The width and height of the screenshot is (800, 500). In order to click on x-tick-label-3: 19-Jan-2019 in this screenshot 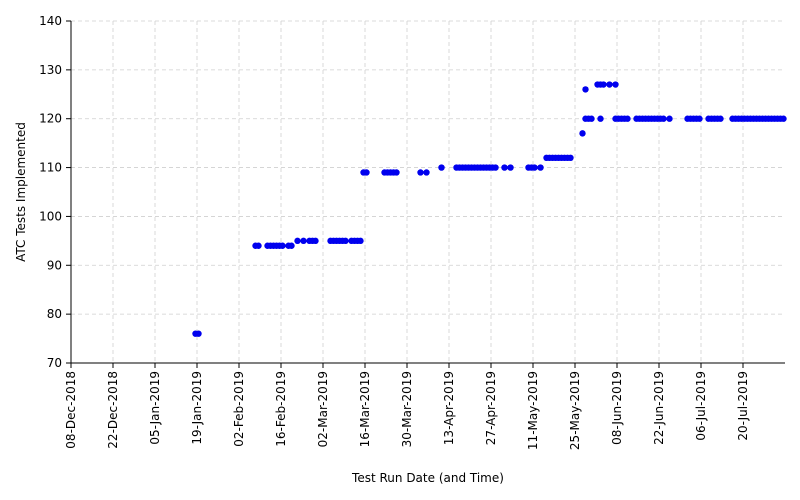, I will do `click(197, 408)`.